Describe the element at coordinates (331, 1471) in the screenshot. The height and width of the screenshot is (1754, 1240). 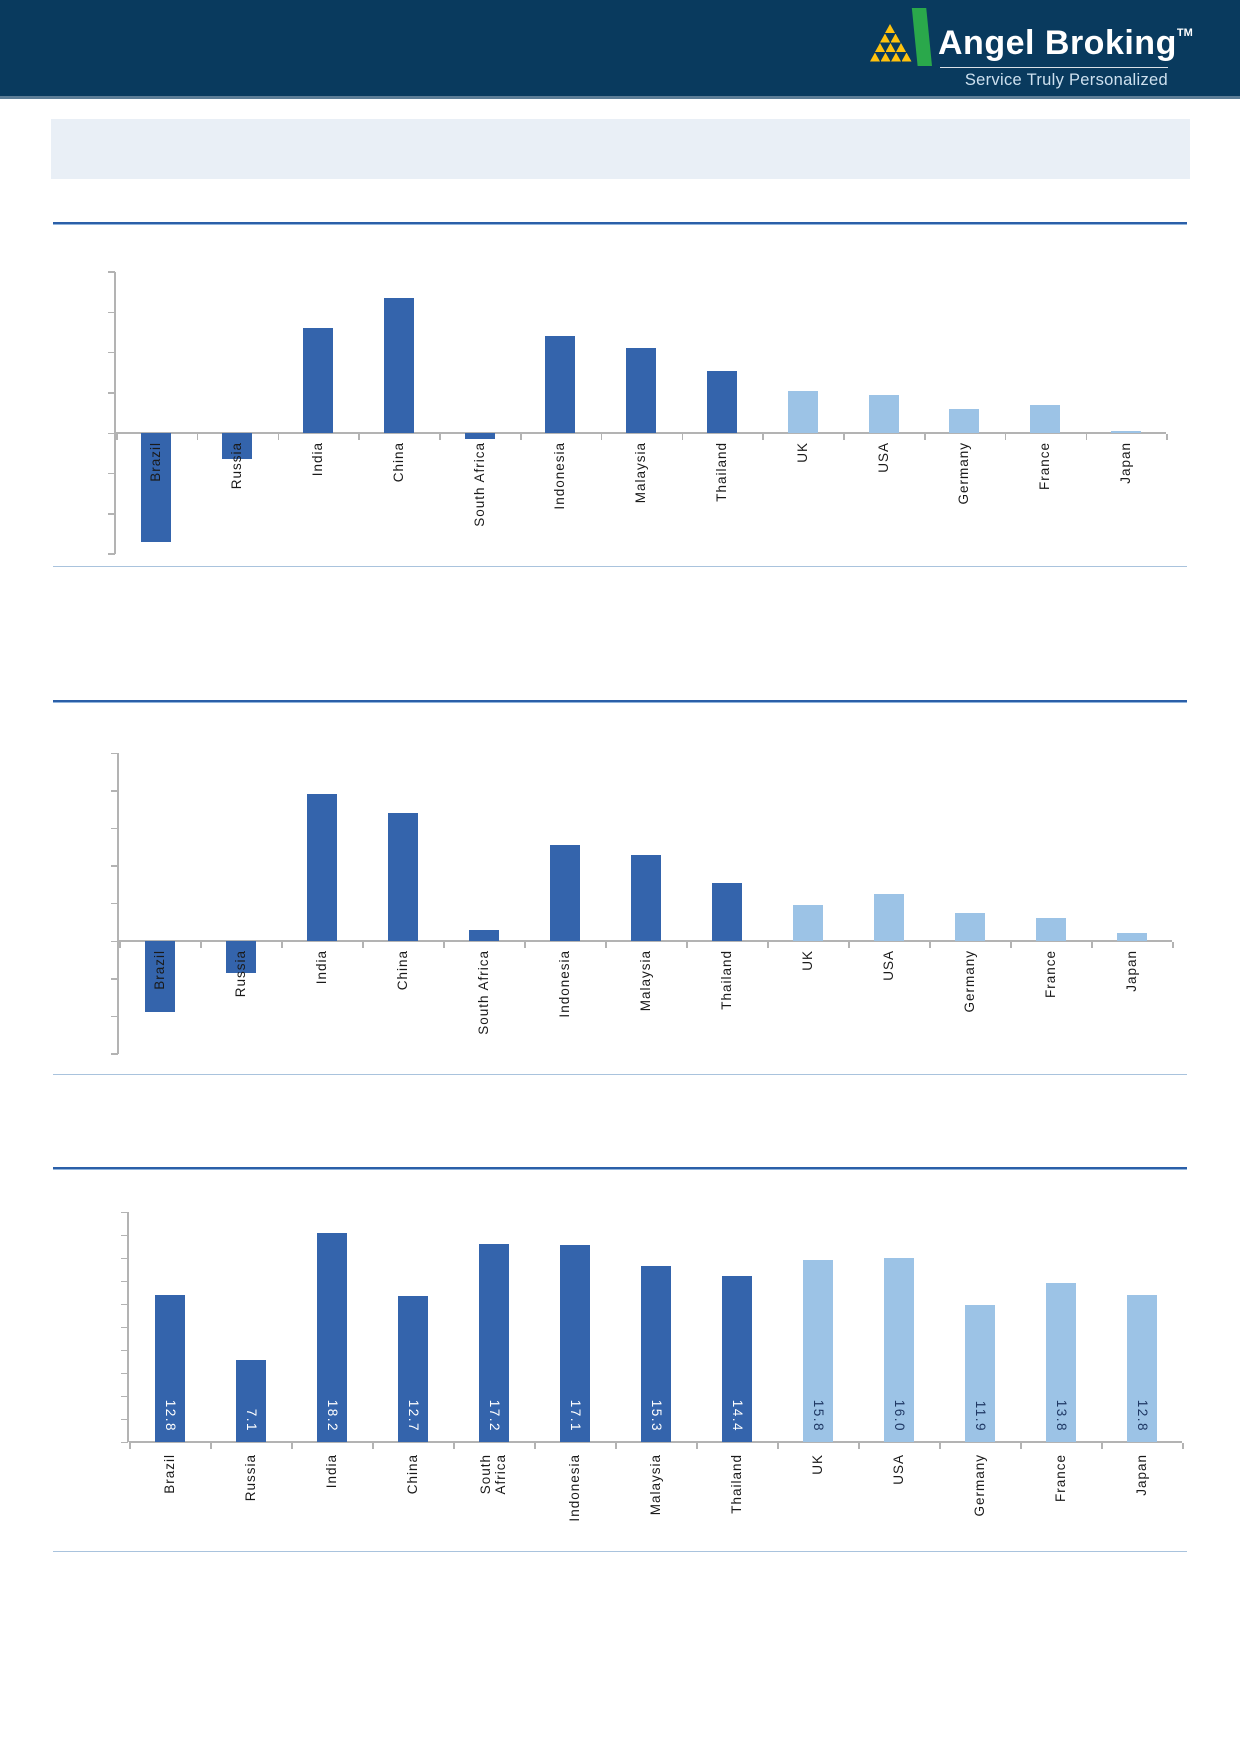
I see `chart-3-category-label: India` at that location.